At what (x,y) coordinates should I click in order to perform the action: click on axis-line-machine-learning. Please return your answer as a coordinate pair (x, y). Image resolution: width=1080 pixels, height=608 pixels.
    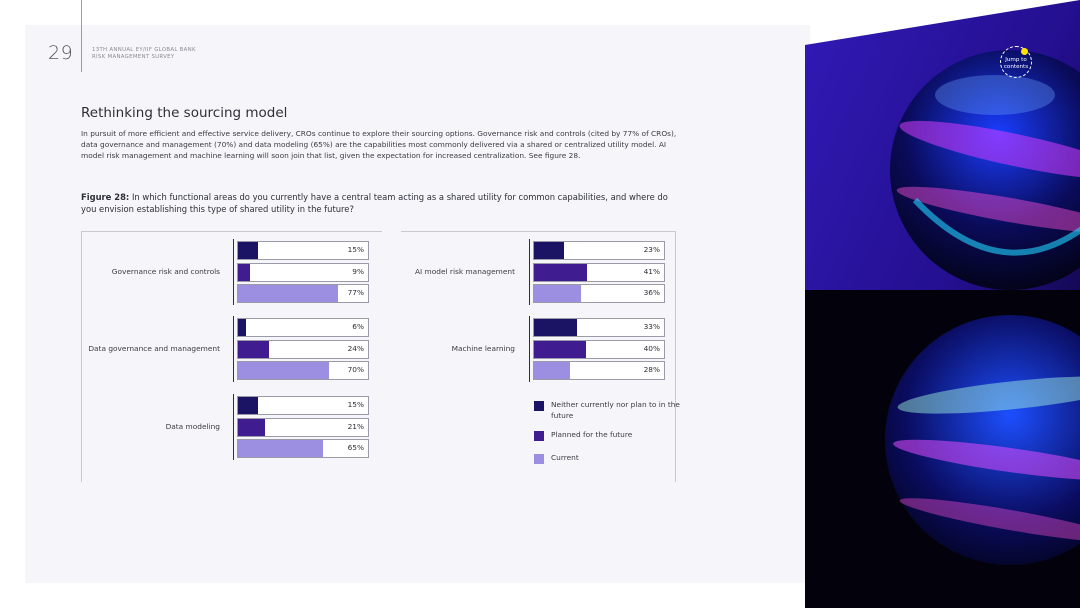
    Looking at the image, I should click on (529, 349).